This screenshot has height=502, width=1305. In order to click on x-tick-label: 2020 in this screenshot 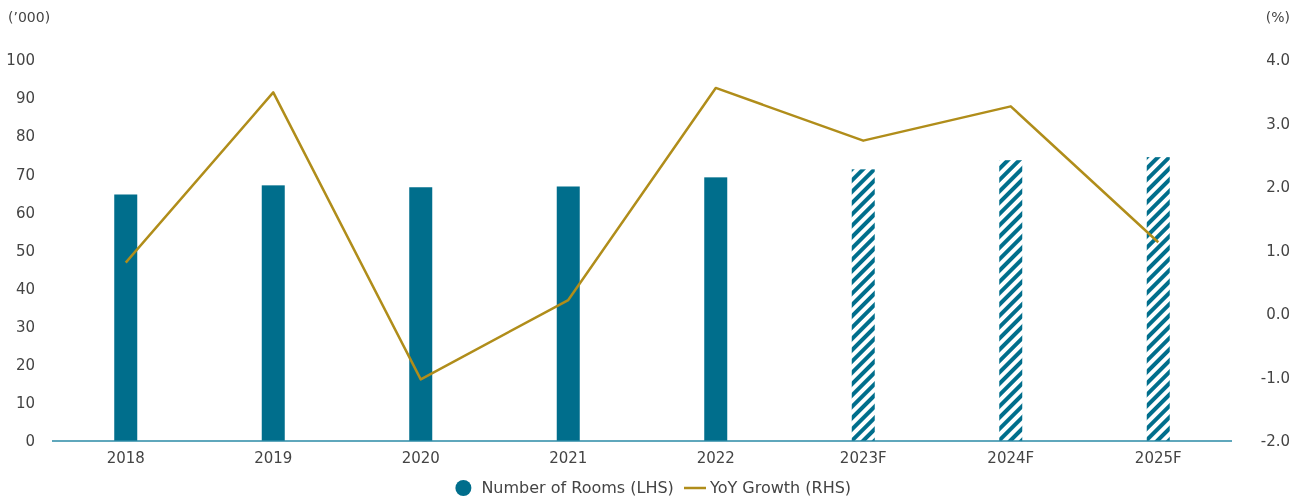, I will do `click(420, 458)`.